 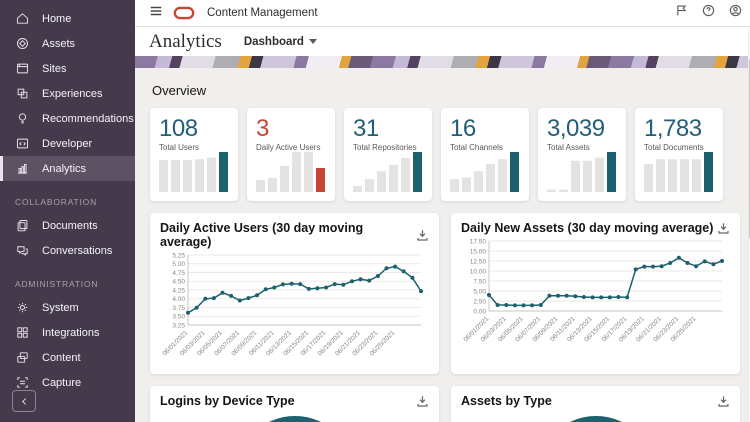 What do you see at coordinates (57, 18) in the screenshot?
I see `sidebar-item-label: Home` at bounding box center [57, 18].